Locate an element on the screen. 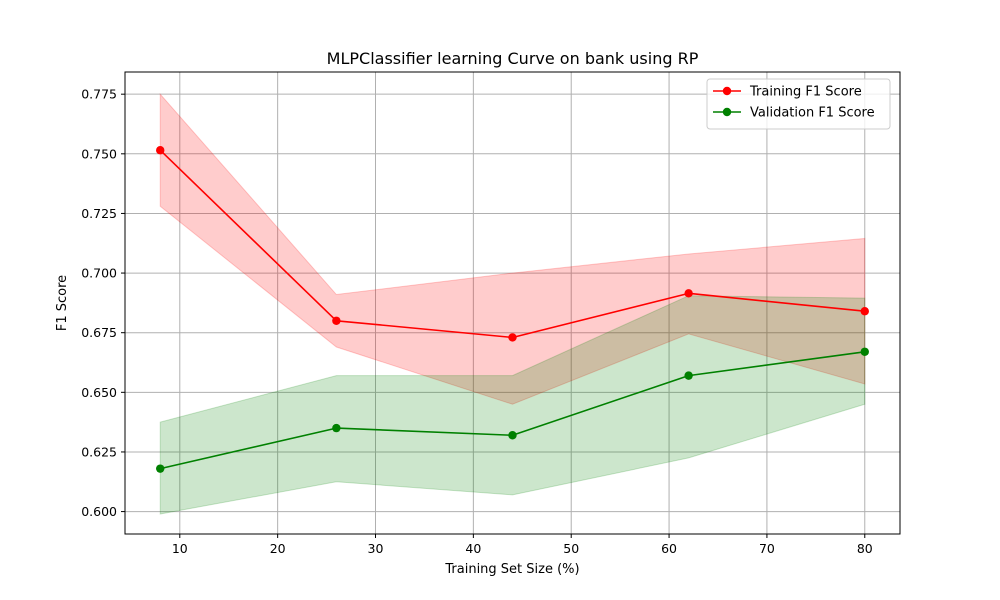 Image resolution: width=1000 pixels, height=600 pixels. y-tick-label: 0.675 is located at coordinates (99, 332).